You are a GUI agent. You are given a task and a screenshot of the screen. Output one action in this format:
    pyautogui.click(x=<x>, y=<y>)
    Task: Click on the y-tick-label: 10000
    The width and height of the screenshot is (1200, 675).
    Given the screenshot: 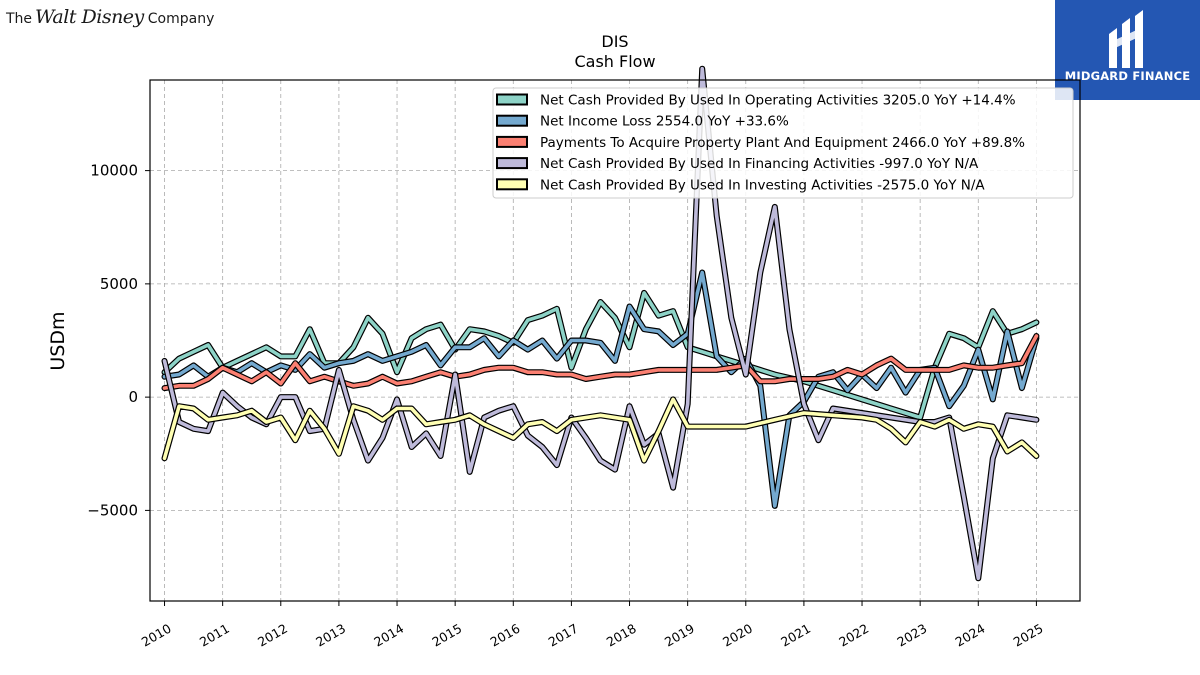 What is the action you would take?
    pyautogui.click(x=114, y=171)
    